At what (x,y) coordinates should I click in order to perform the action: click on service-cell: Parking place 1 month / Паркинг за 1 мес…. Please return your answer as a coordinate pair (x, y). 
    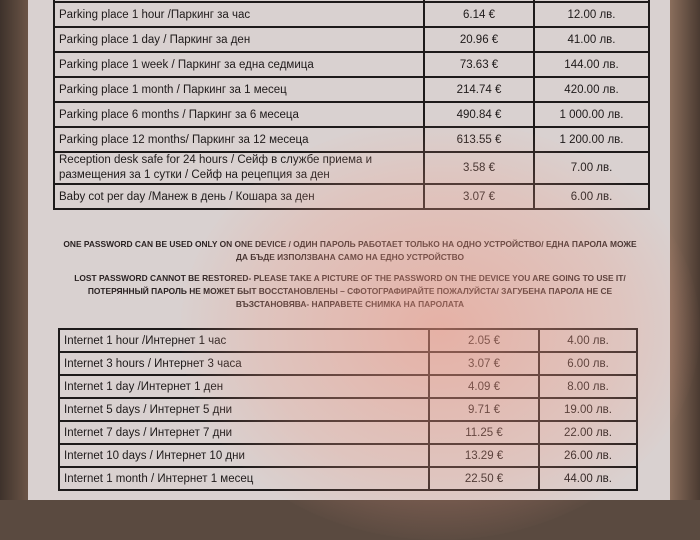
    Looking at the image, I should click on (239, 89).